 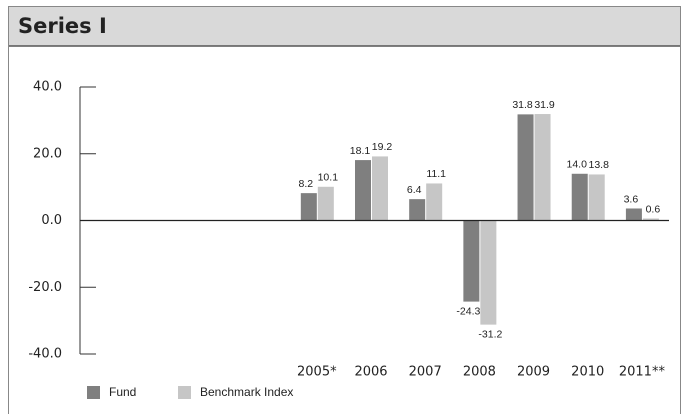 I want to click on value-label: 10.1, so click(x=328, y=178).